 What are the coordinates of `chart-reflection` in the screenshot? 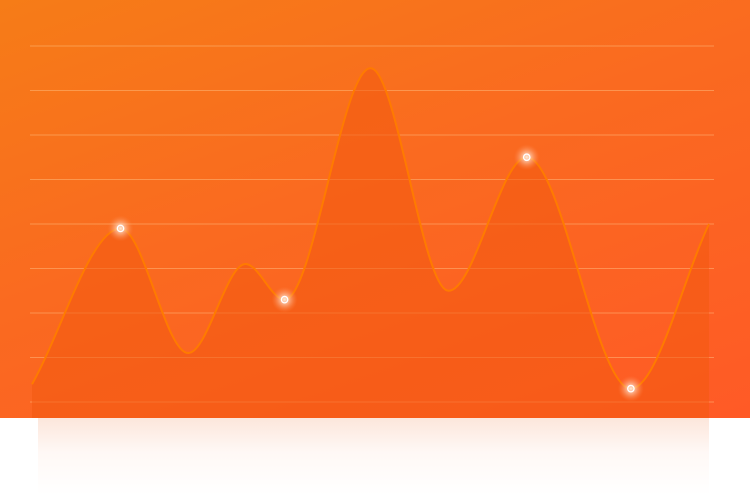 It's located at (373, 456).